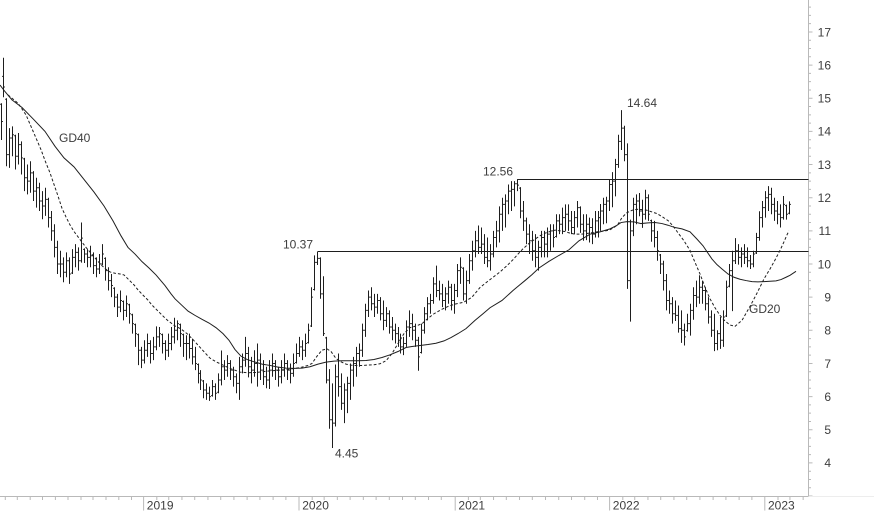 The width and height of the screenshot is (874, 515). What do you see at coordinates (626, 506) in the screenshot?
I see `svg-text: 2022` at bounding box center [626, 506].